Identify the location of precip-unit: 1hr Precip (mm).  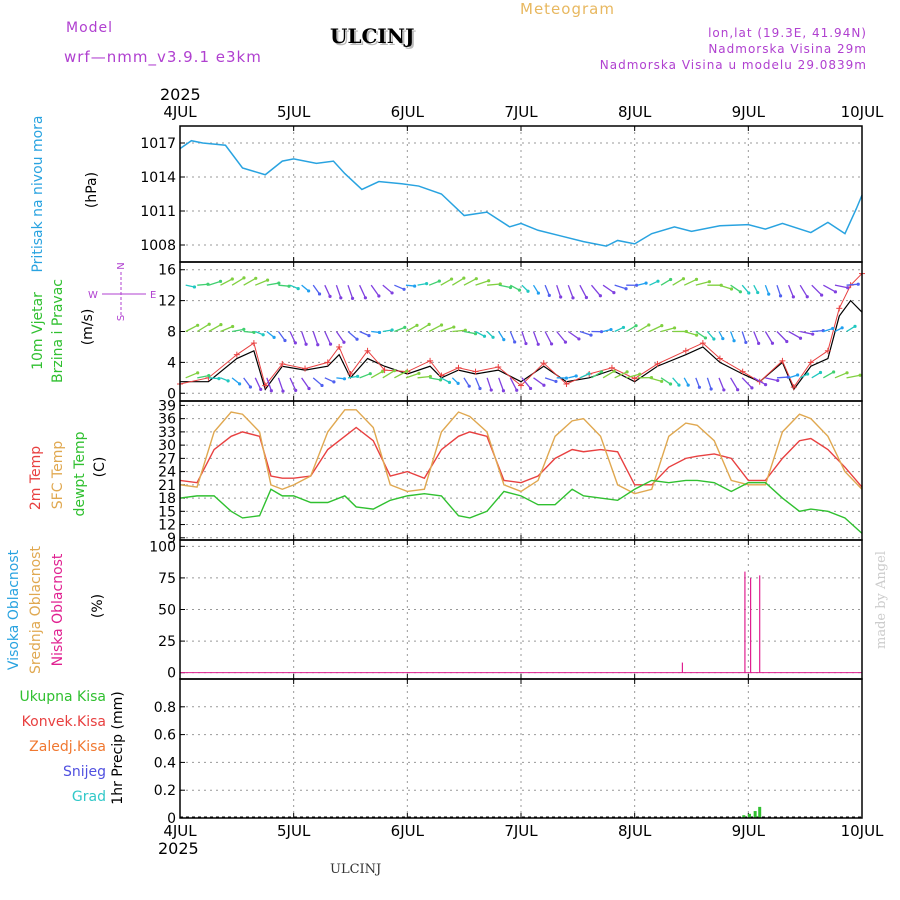
(118, 747).